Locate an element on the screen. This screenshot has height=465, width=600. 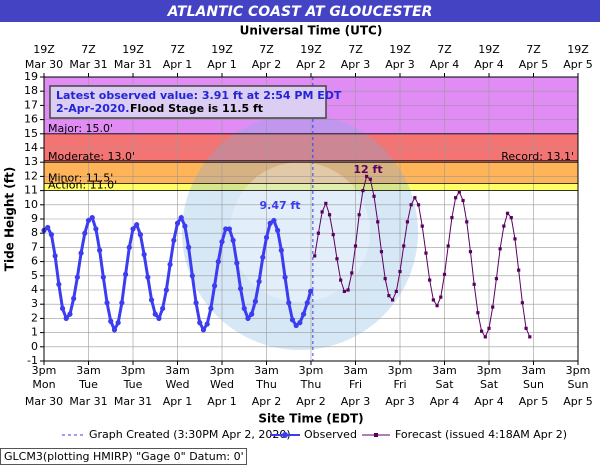
y-tick-label: 16 is located at coordinates (31, 119).